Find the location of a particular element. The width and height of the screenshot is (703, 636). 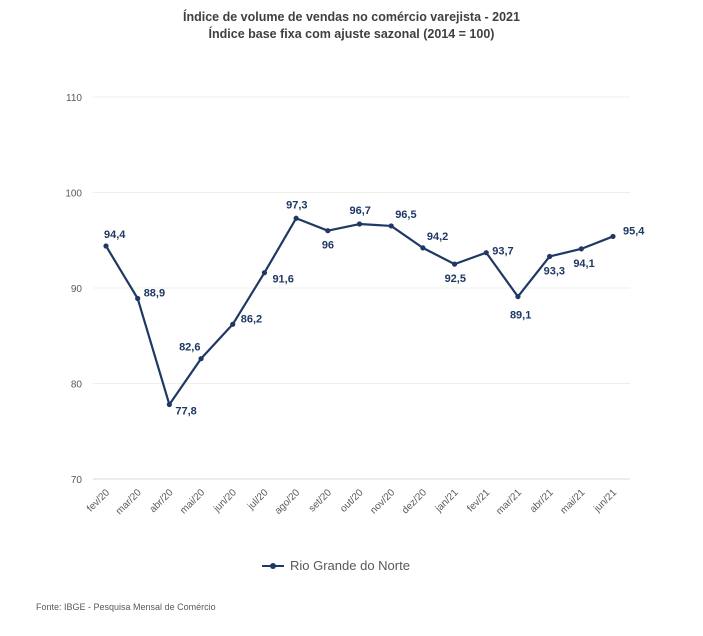

data-label: 93,3 is located at coordinates (554, 271).